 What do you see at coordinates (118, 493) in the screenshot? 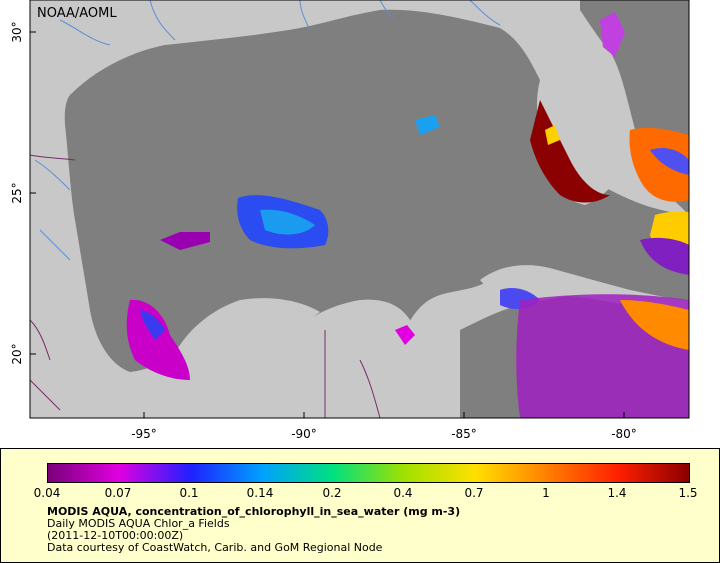
I see `colorbar-tick-1: 0.07` at bounding box center [118, 493].